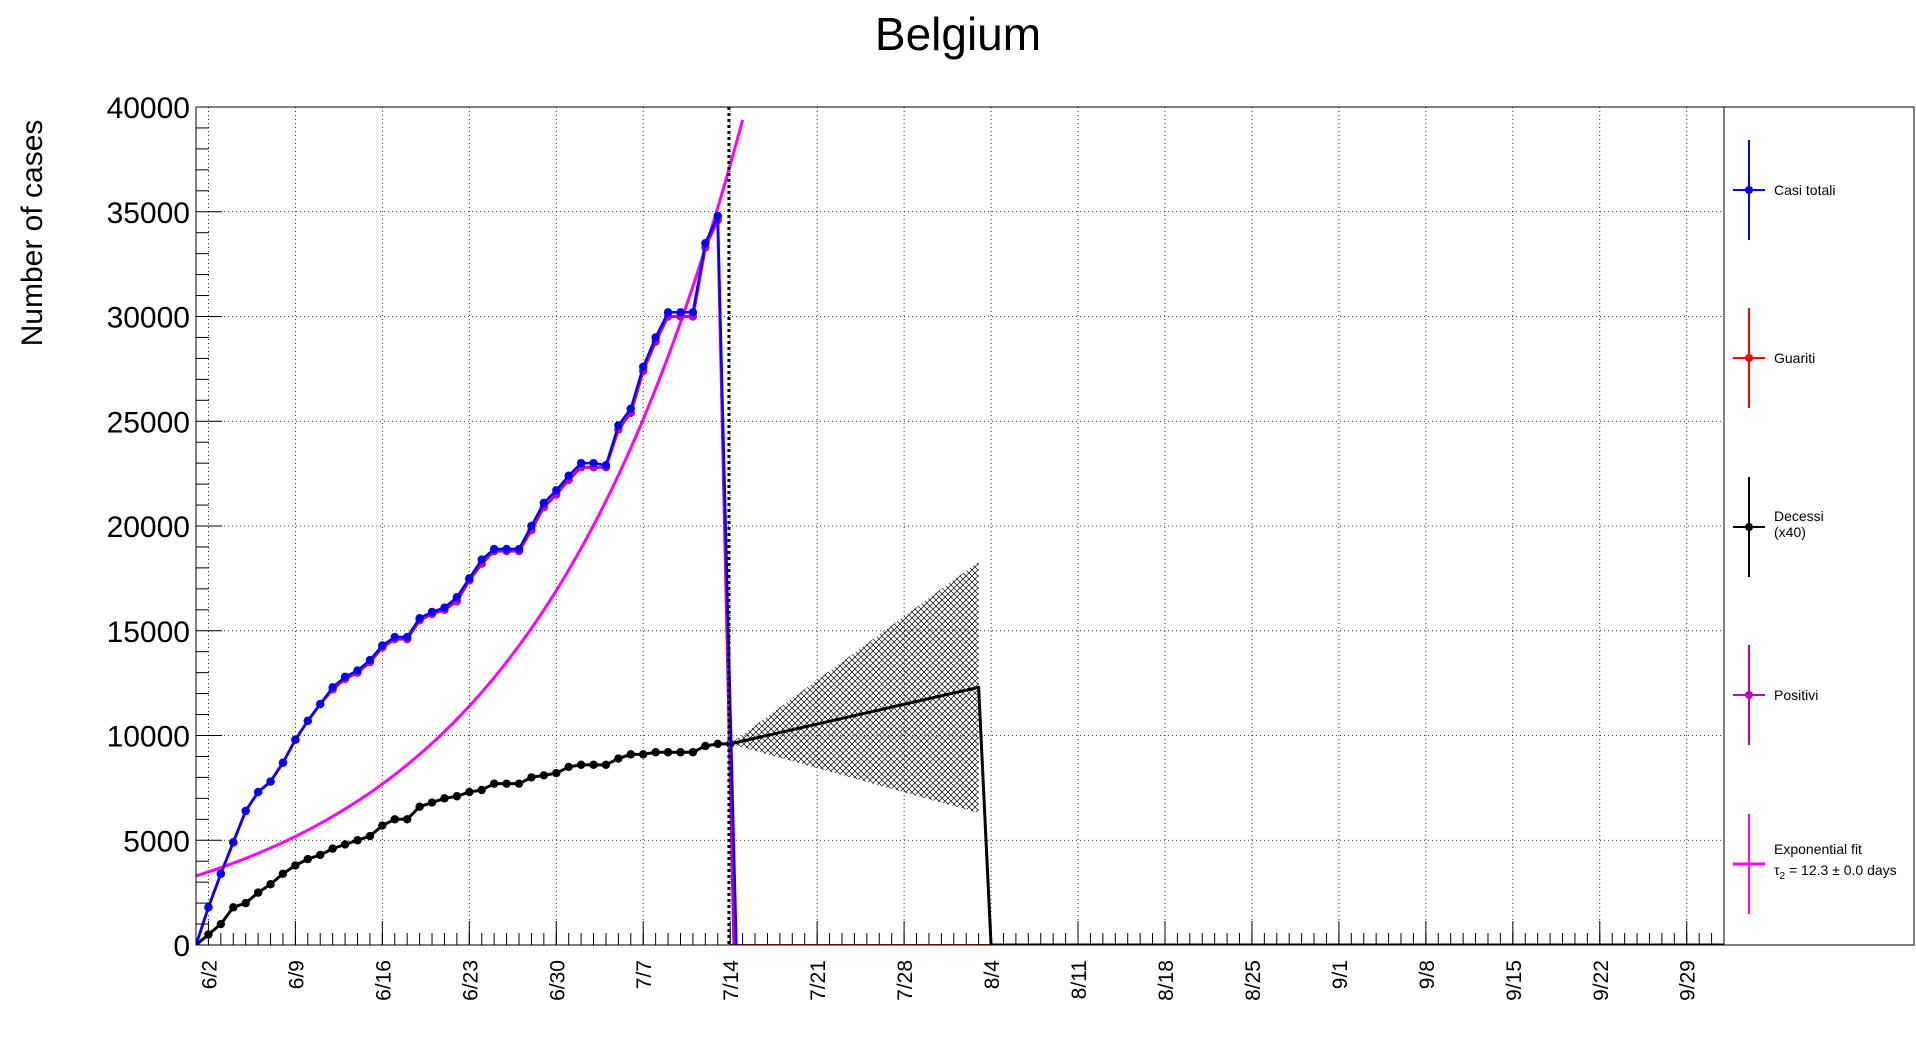 The height and width of the screenshot is (1057, 1916). I want to click on legend-label: Positivi, so click(1796, 695).